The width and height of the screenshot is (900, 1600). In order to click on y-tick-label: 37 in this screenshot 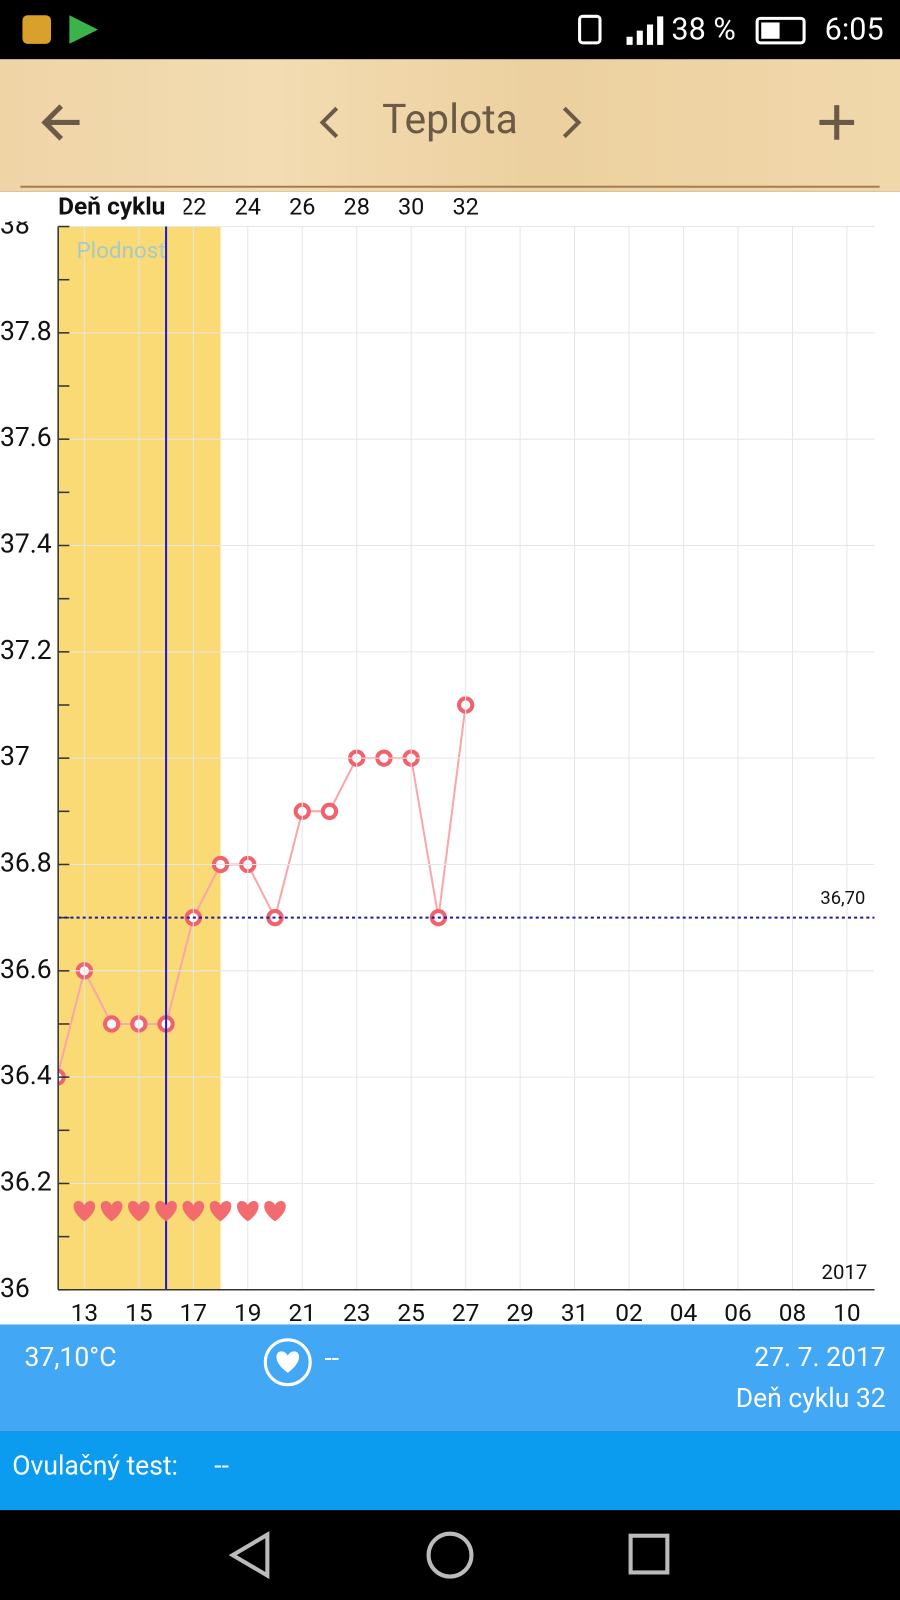, I will do `click(15, 756)`.